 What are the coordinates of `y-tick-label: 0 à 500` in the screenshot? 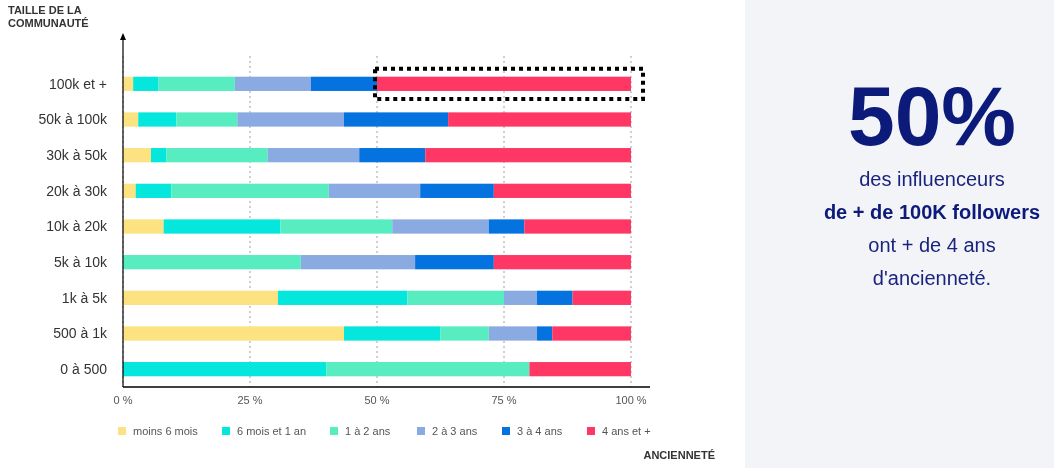 It's located at (84, 369).